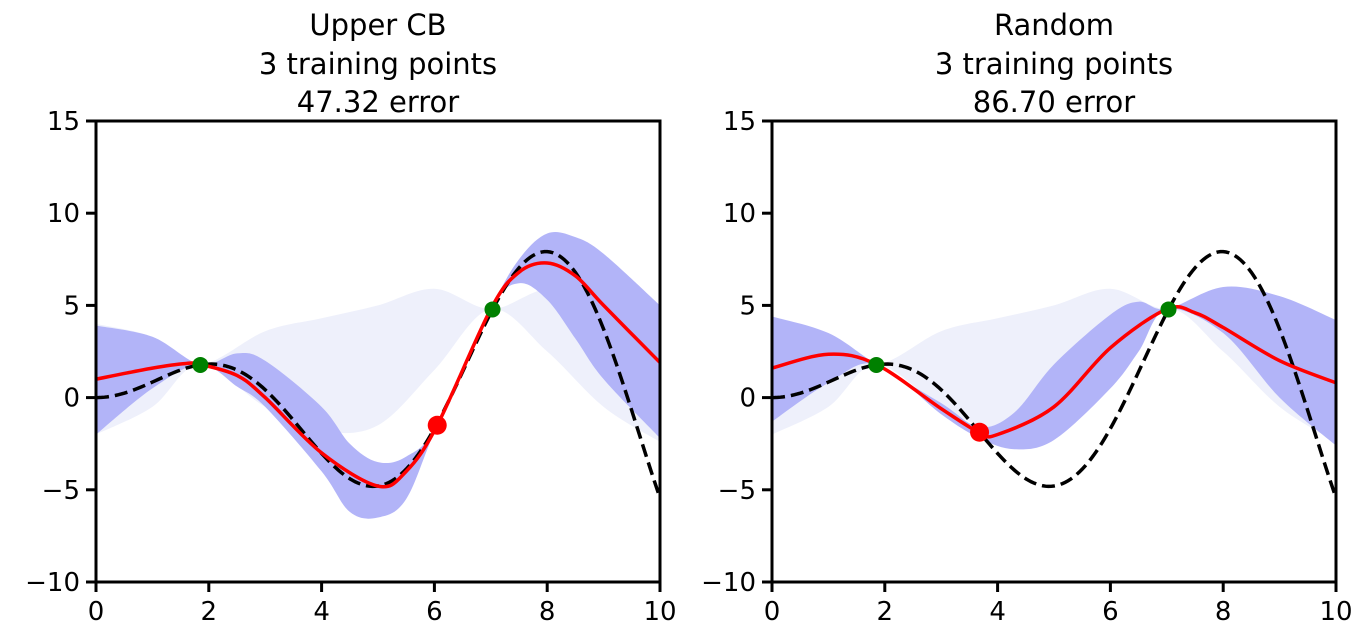 The height and width of the screenshot is (643, 1365). Describe the element at coordinates (1054, 368) in the screenshot. I see `posterior-band` at that location.